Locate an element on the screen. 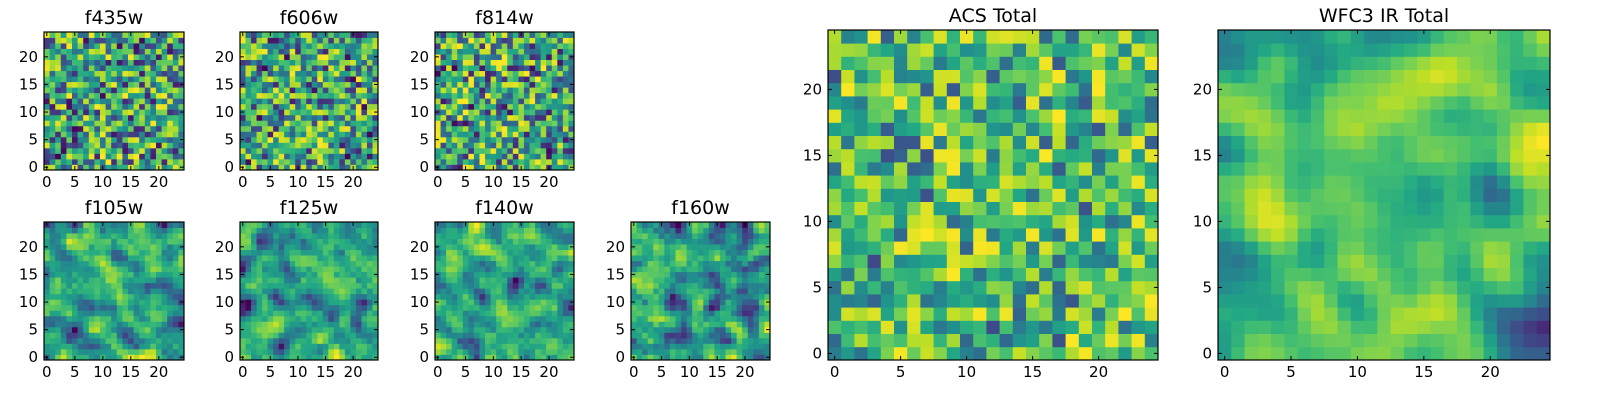  y-tick-label: 0 is located at coordinates (33, 357).